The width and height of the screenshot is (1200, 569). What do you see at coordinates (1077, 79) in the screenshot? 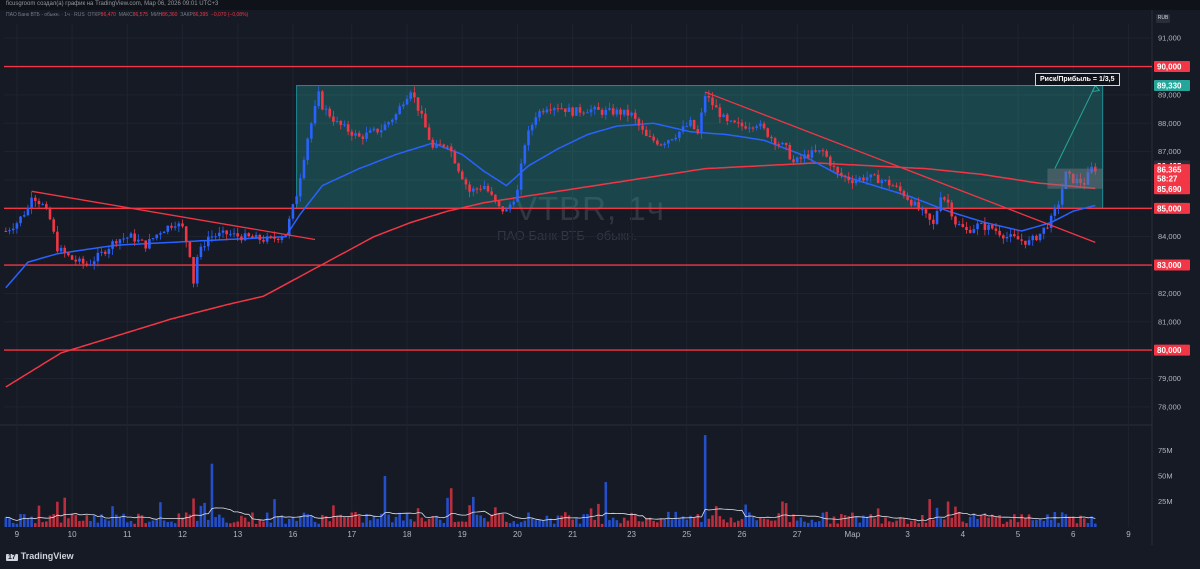
I see `risk-reward-label: Риск/Прибыль = 1/3,5` at bounding box center [1077, 79].